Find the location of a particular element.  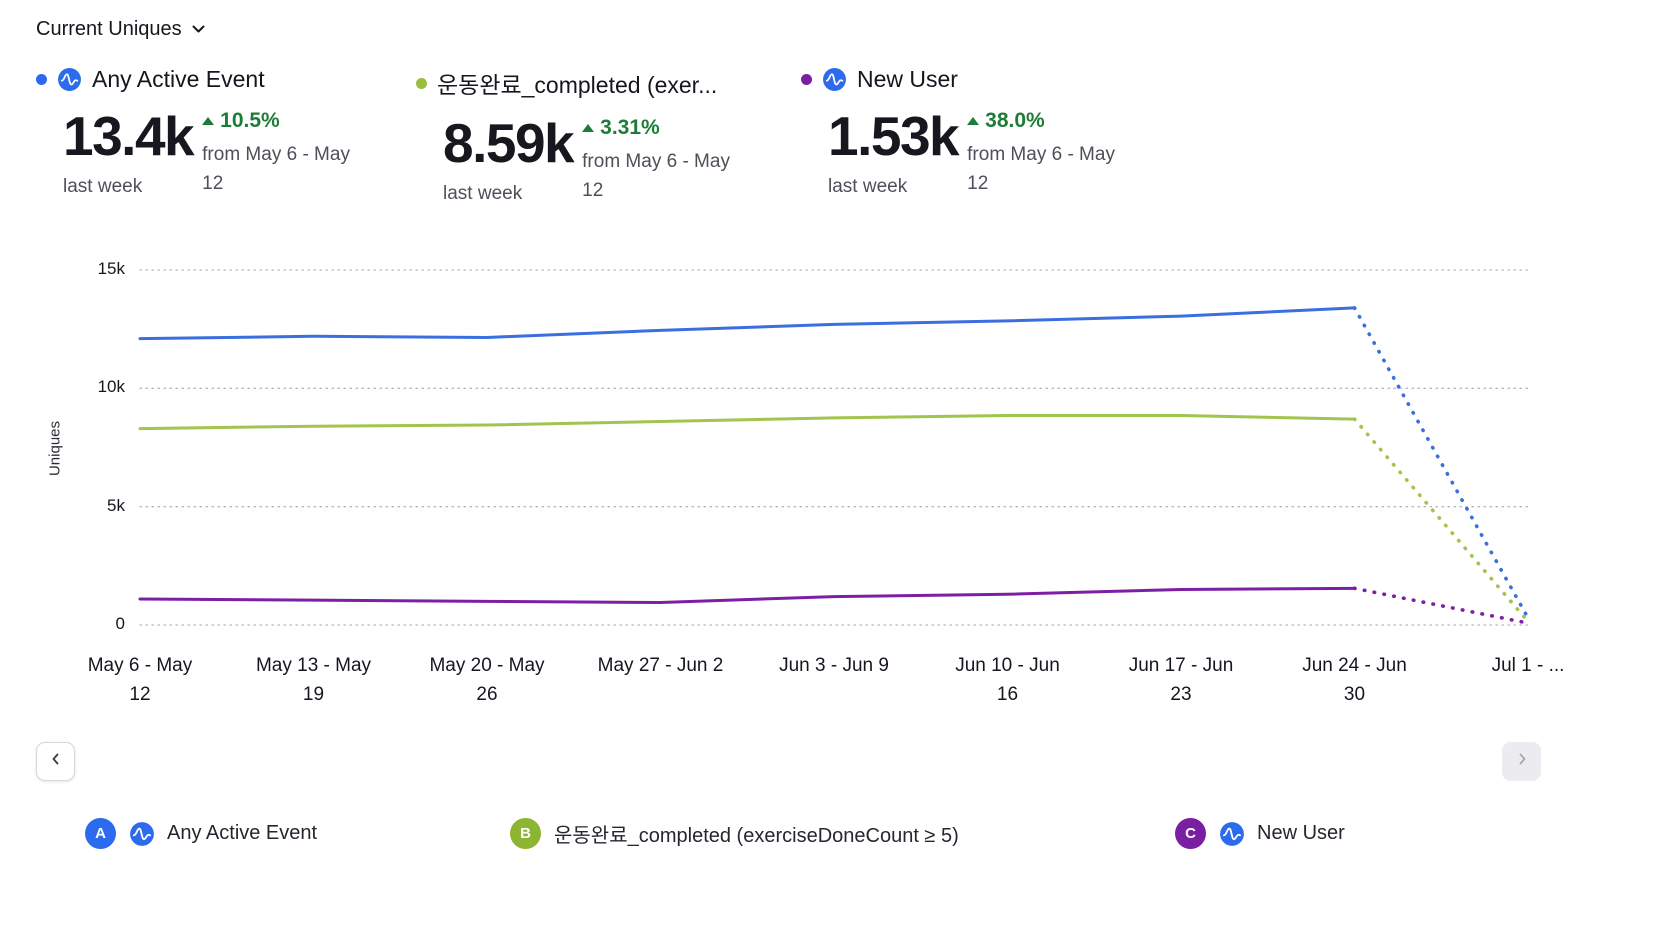

chevron-left-icon is located at coordinates (56, 761).